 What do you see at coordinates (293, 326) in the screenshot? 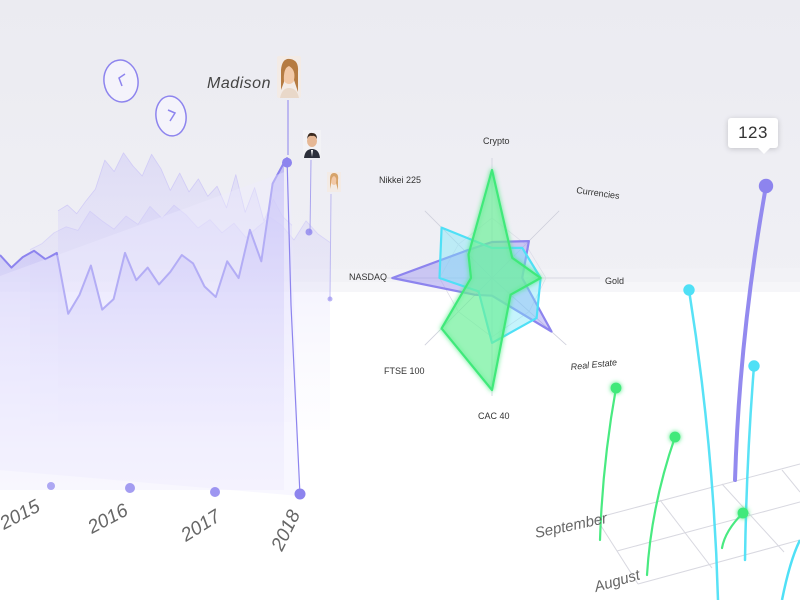
I see `highlight-line-2018` at bounding box center [293, 326].